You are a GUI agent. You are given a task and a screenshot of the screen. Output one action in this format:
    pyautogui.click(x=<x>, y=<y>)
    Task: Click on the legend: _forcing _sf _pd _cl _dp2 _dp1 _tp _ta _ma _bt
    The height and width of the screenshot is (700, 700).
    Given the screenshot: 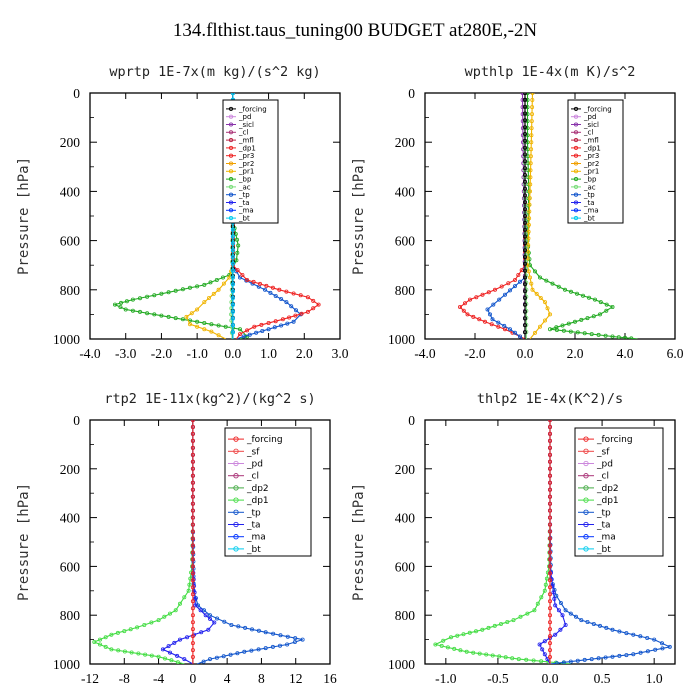 What is the action you would take?
    pyautogui.click(x=619, y=492)
    